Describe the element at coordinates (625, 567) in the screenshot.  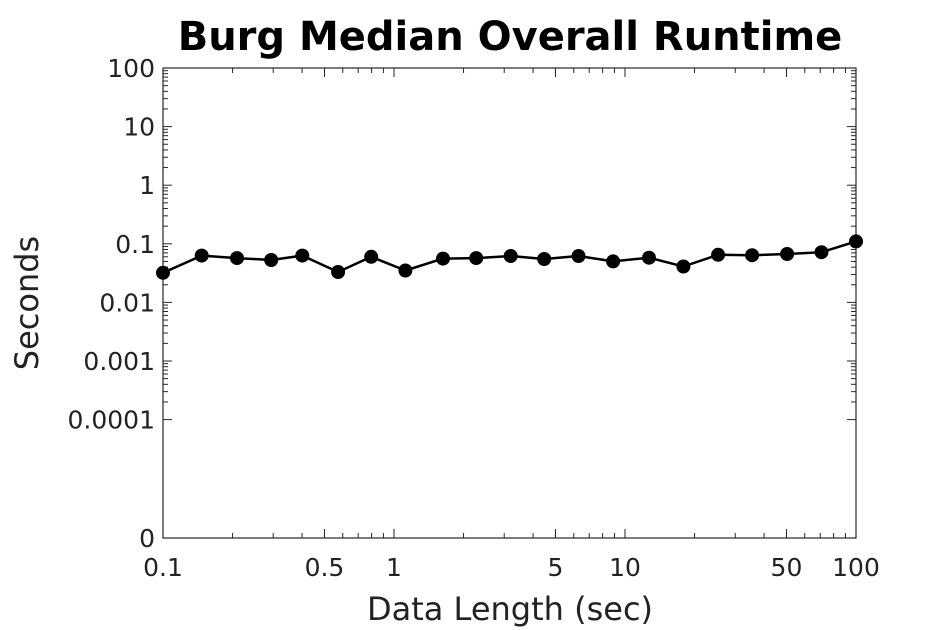
I see `x-tick-label: 10` at that location.